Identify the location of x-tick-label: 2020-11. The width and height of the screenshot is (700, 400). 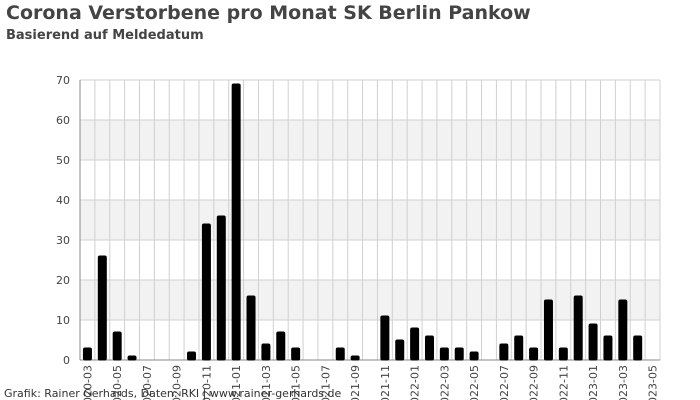
(206, 382).